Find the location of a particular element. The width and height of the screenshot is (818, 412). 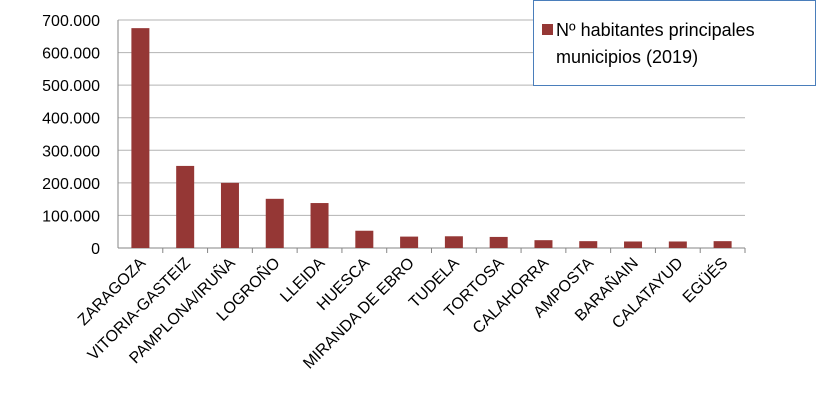

y-tick-label: 500.000 is located at coordinates (71, 86).